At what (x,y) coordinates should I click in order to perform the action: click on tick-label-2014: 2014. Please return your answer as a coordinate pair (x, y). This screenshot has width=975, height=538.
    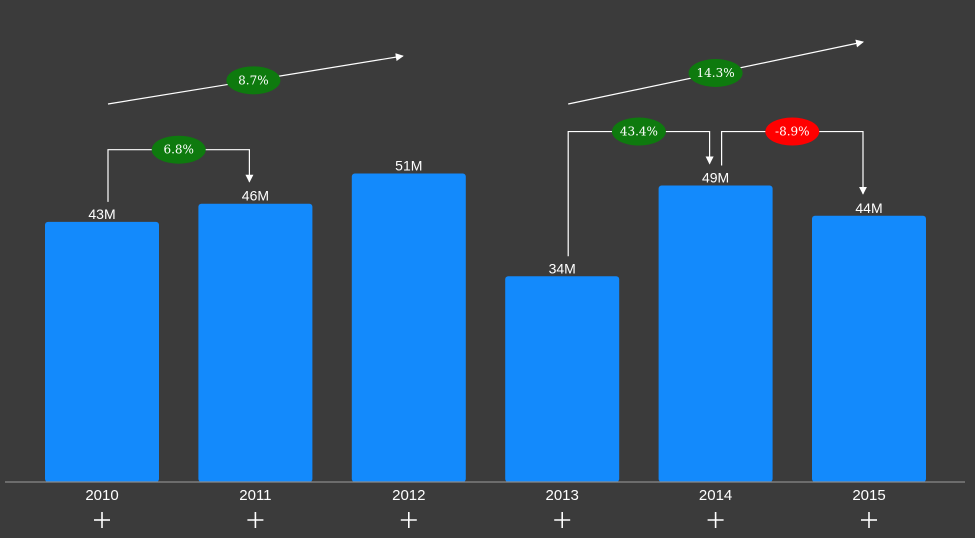
    Looking at the image, I should click on (715, 495).